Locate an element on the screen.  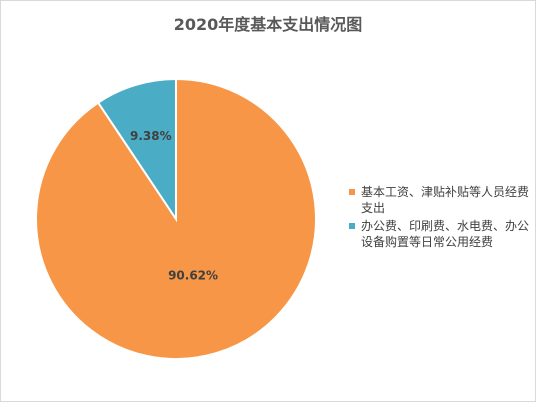
pie-data-labels: 90.62% 9.38% is located at coordinates (174, 205).